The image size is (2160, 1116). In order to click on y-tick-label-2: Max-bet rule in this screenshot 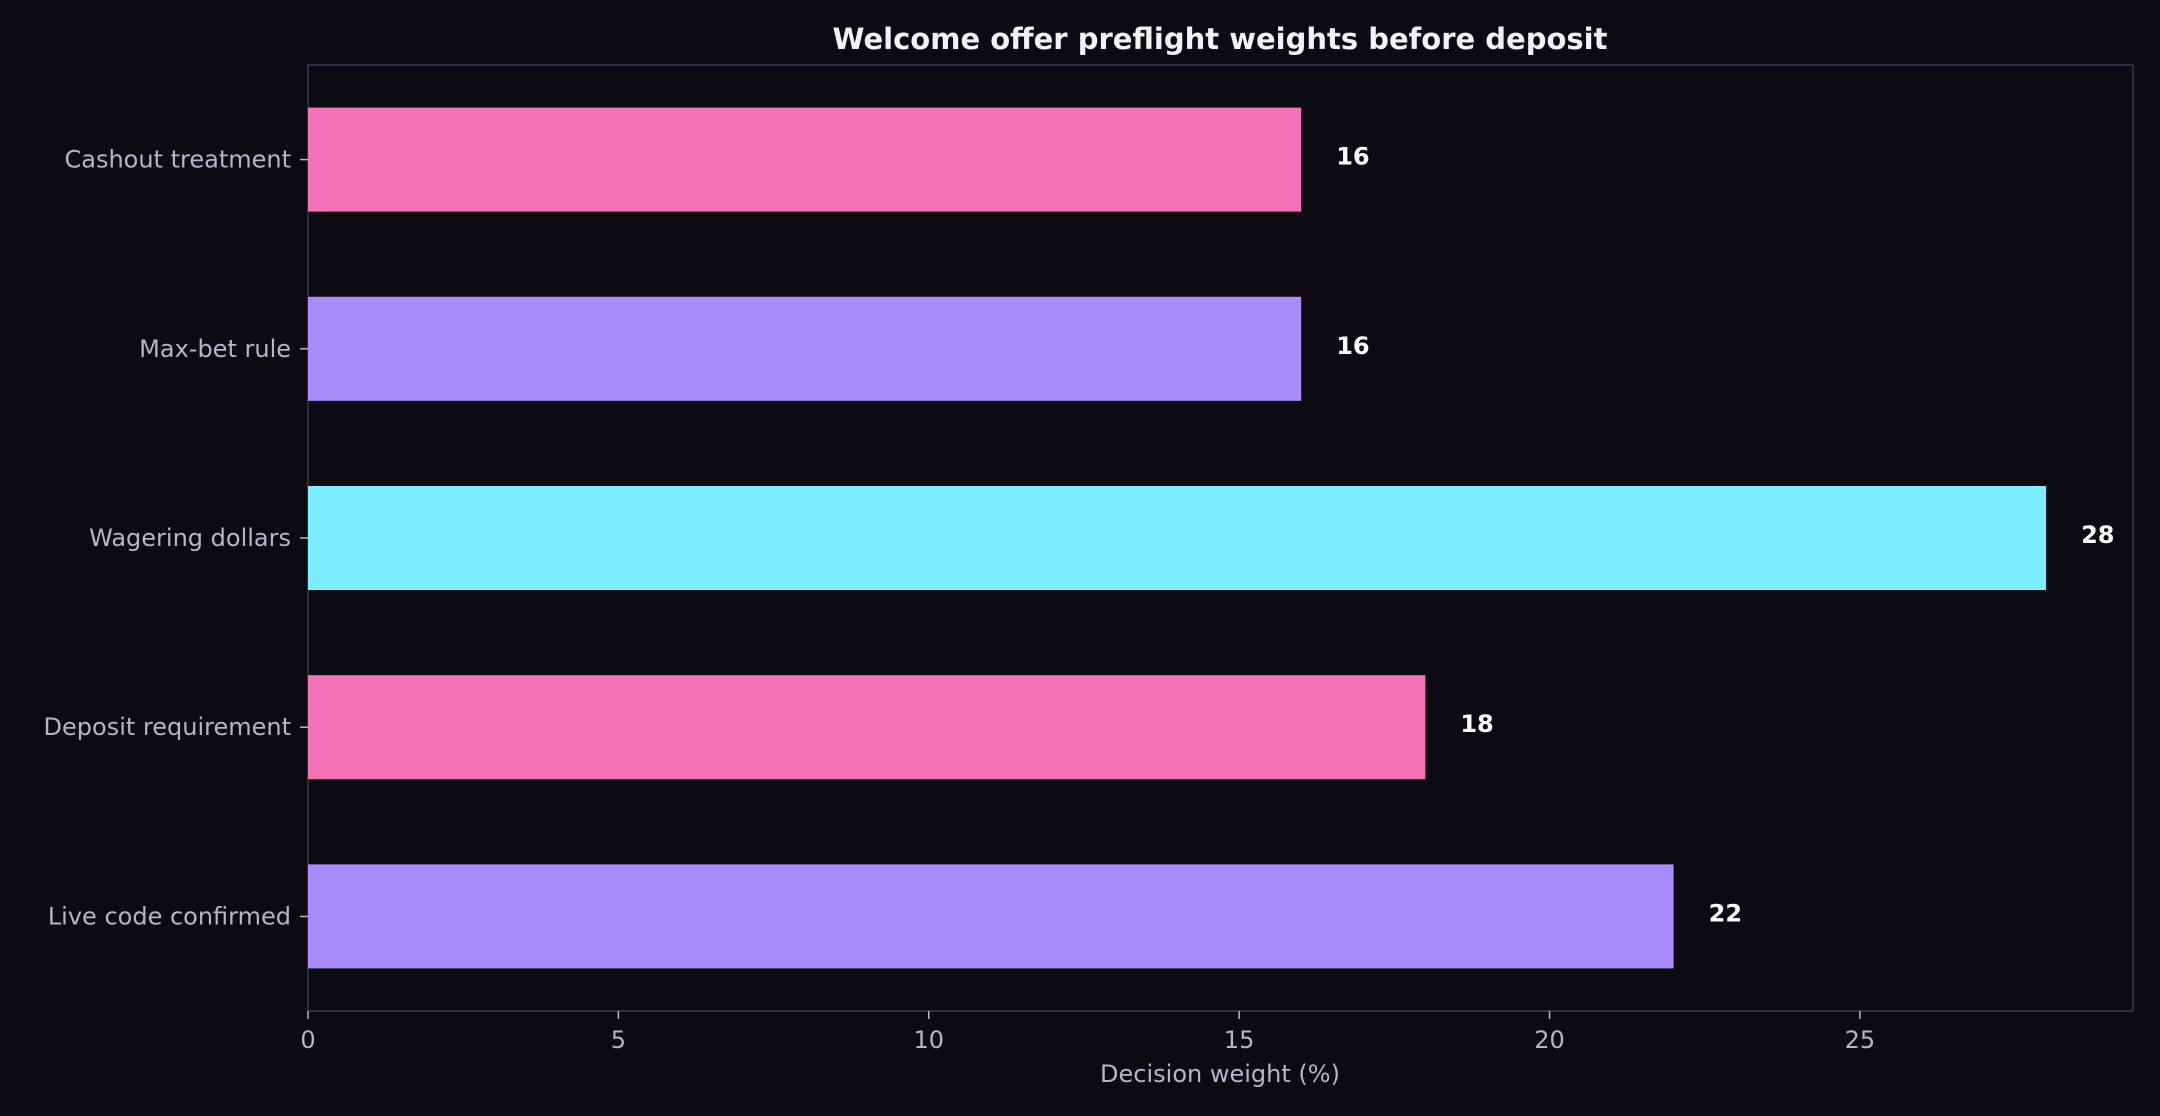, I will do `click(215, 349)`.